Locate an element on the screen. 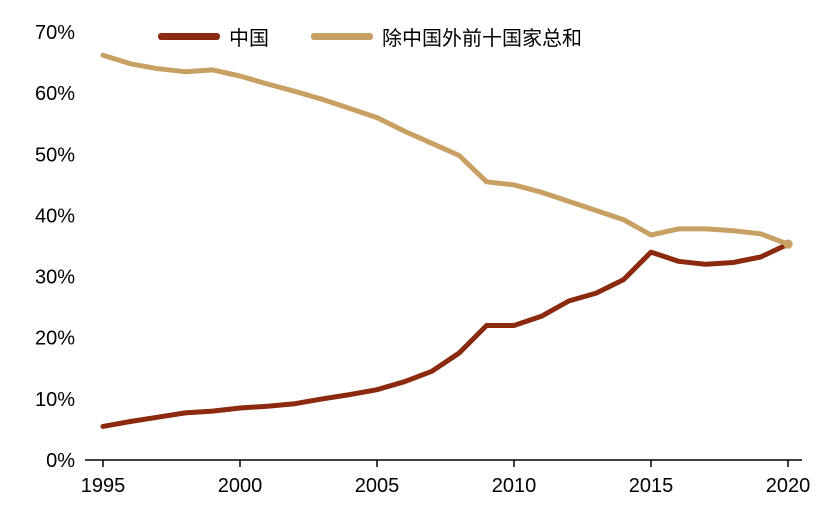  chart-legend: 中国 除中国外前十国家总和 is located at coordinates (370, 36).